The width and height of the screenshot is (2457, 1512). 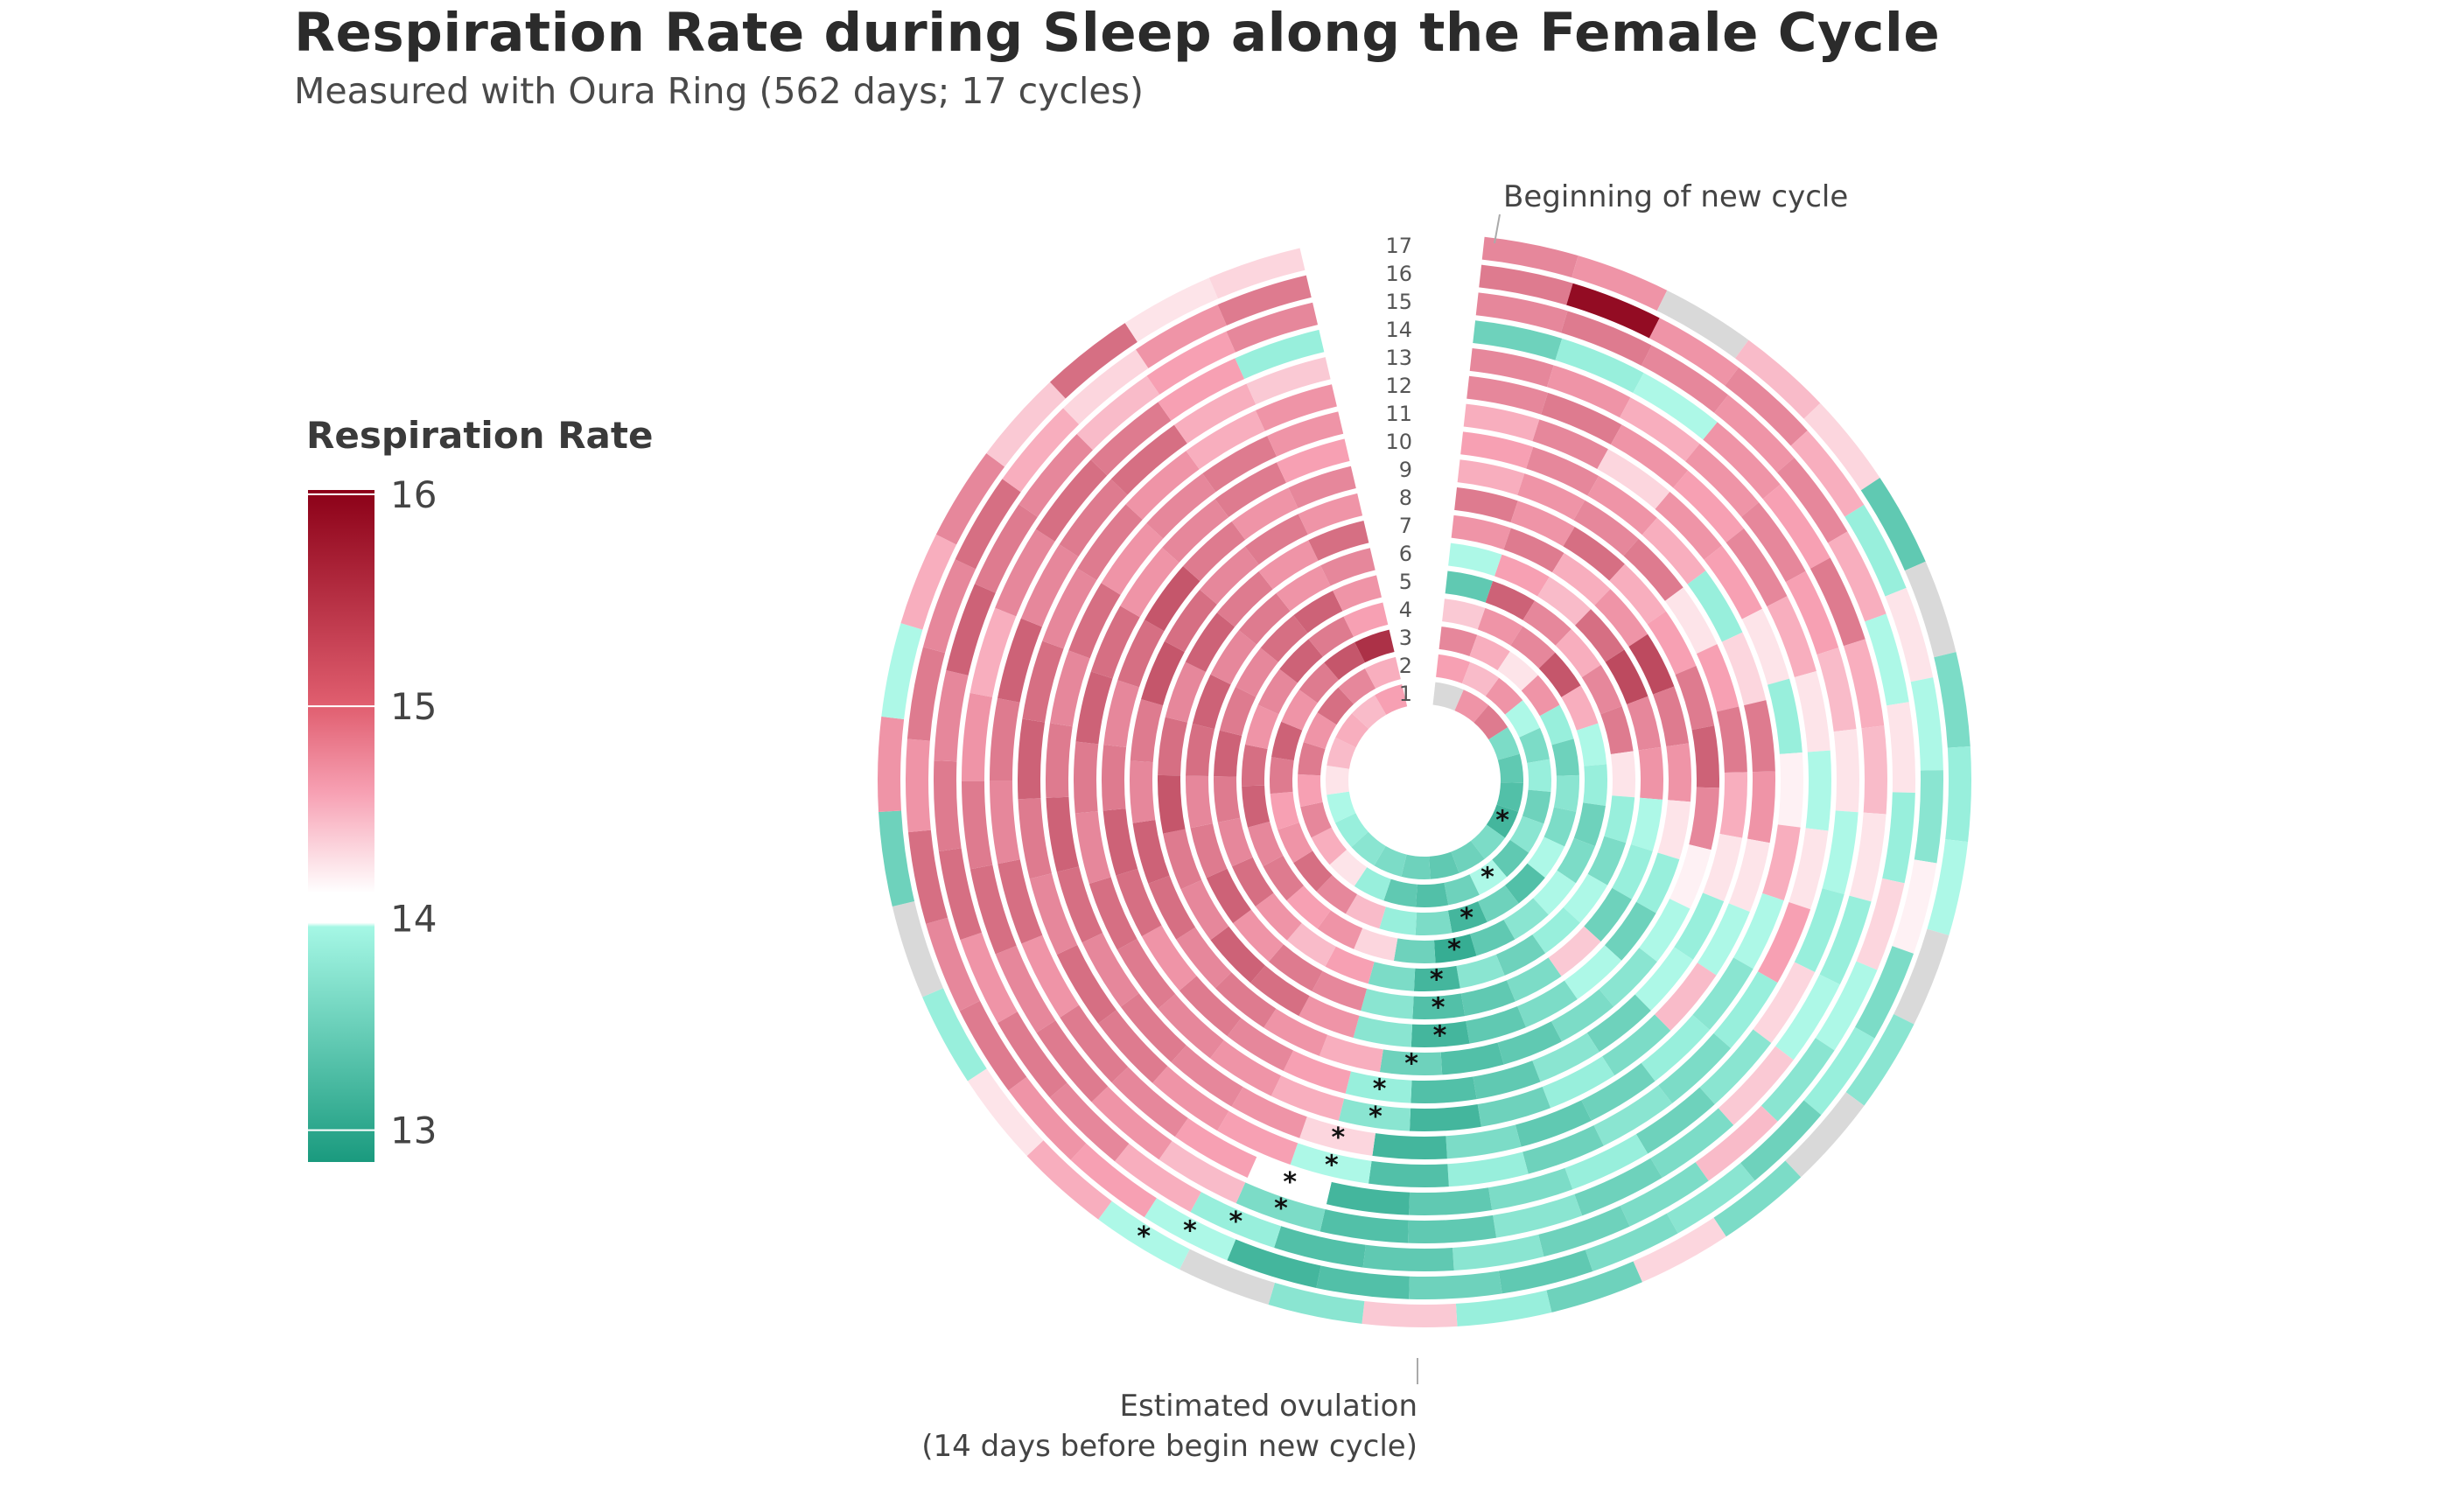 What do you see at coordinates (1405, 554) in the screenshot?
I see `cycle-label: 6` at bounding box center [1405, 554].